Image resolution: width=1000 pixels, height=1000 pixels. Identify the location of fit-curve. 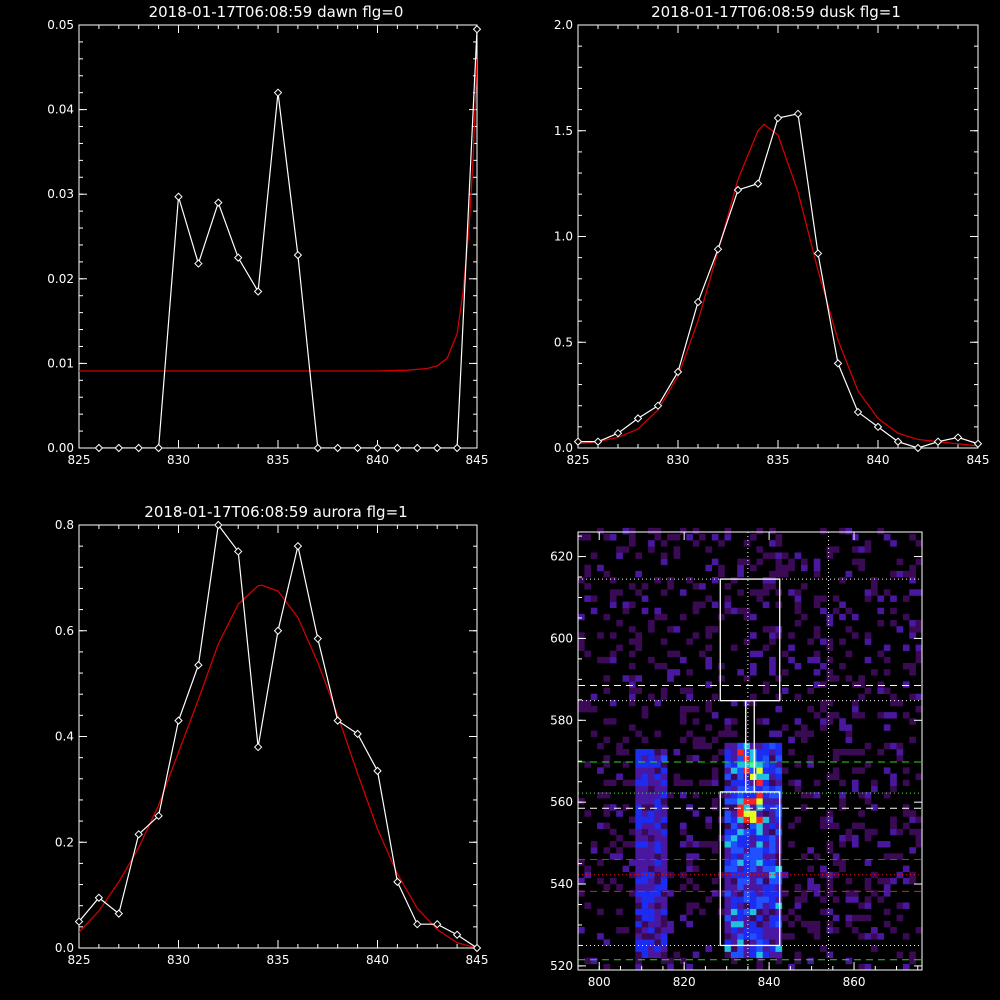
(278, 215).